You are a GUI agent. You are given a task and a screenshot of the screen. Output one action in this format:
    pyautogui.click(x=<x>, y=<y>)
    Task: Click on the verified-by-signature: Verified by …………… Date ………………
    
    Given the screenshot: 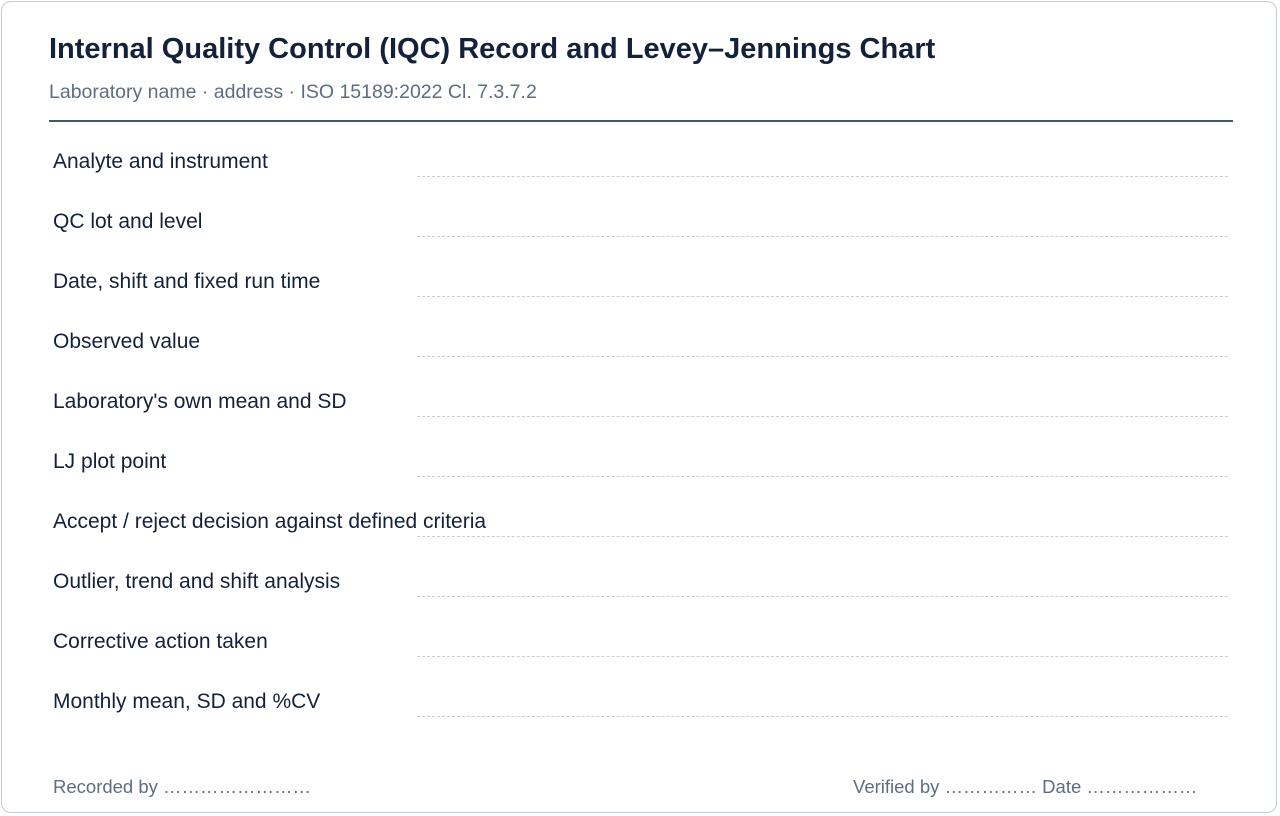 What is the action you would take?
    pyautogui.click(x=1025, y=786)
    